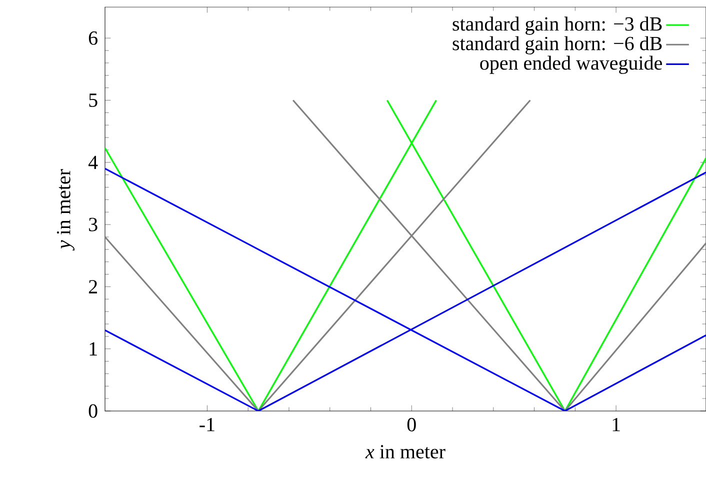 The width and height of the screenshot is (706, 501). What do you see at coordinates (557, 25) in the screenshot?
I see `legend-label: standard gain horn: −3 dB` at bounding box center [557, 25].